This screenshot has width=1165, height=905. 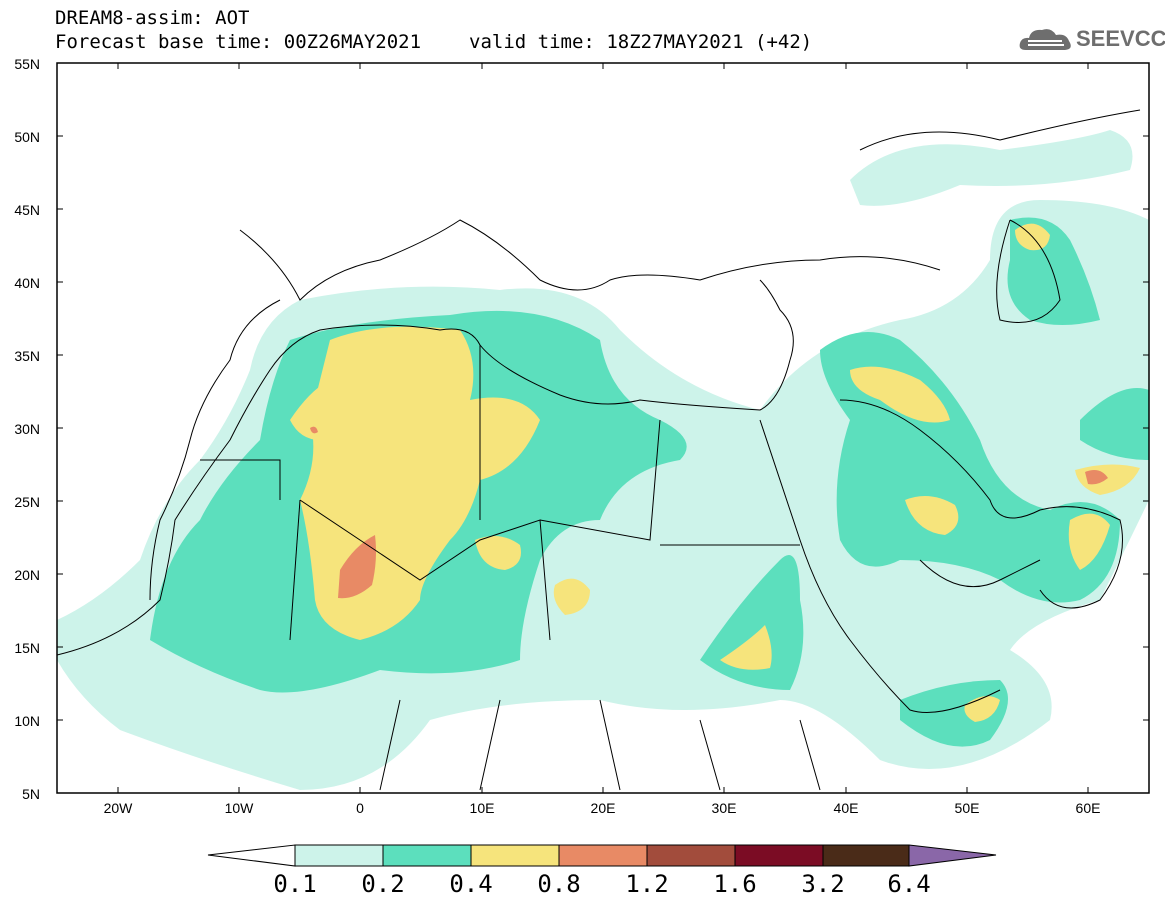 What do you see at coordinates (967, 808) in the screenshot?
I see `lon-label: 50E` at bounding box center [967, 808].